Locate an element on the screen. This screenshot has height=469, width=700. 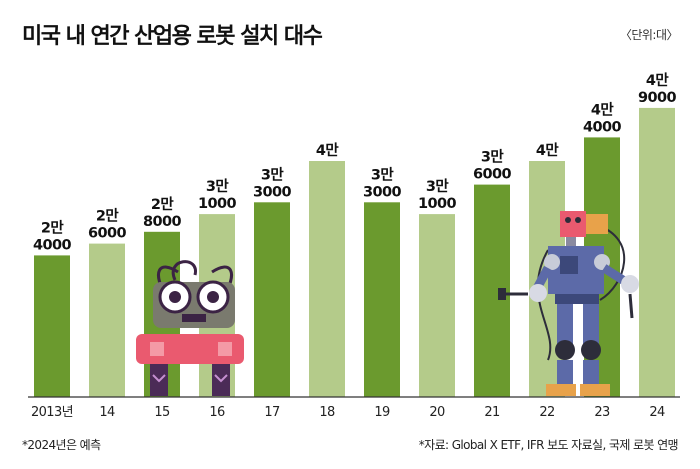
value-label-23-line1: 4만 is located at coordinates (602, 109).